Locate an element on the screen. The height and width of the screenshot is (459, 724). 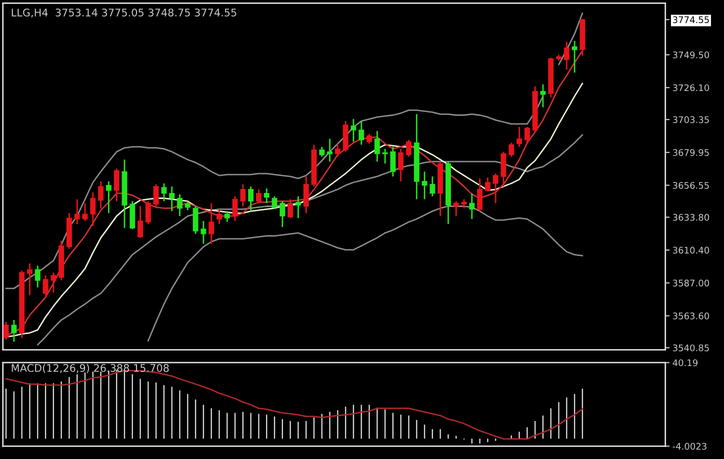
y-tick-label: 3610.40 is located at coordinates (691, 250).